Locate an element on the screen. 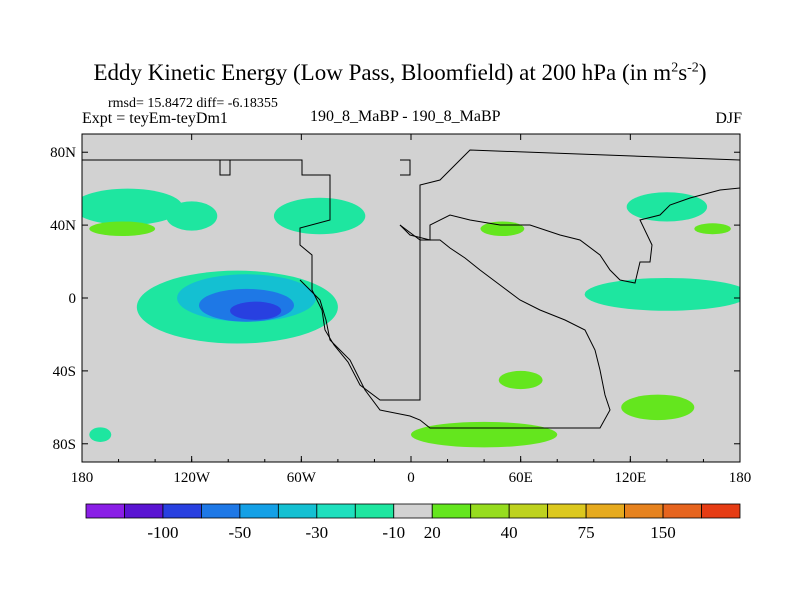 The image size is (800, 600). colorbar-label: 20 is located at coordinates (432, 532).